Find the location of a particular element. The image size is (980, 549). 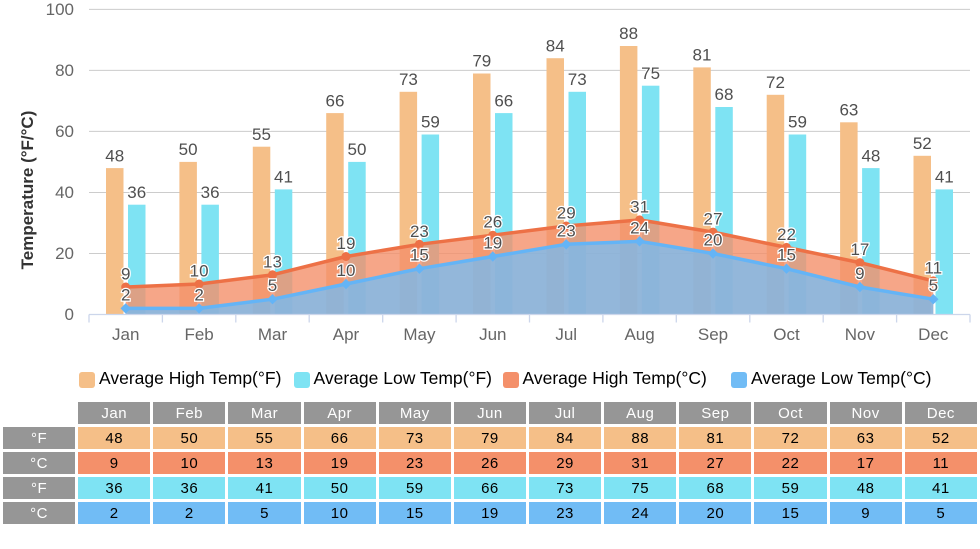

svg-text: 72 is located at coordinates (775, 82).